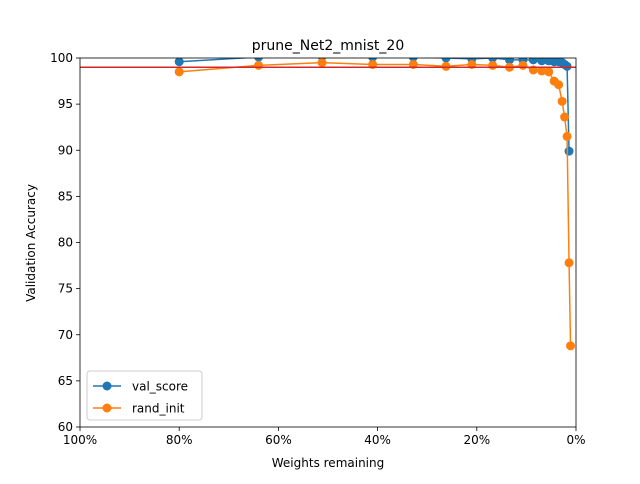  I want to click on y-tick-label: 100, so click(61, 58).